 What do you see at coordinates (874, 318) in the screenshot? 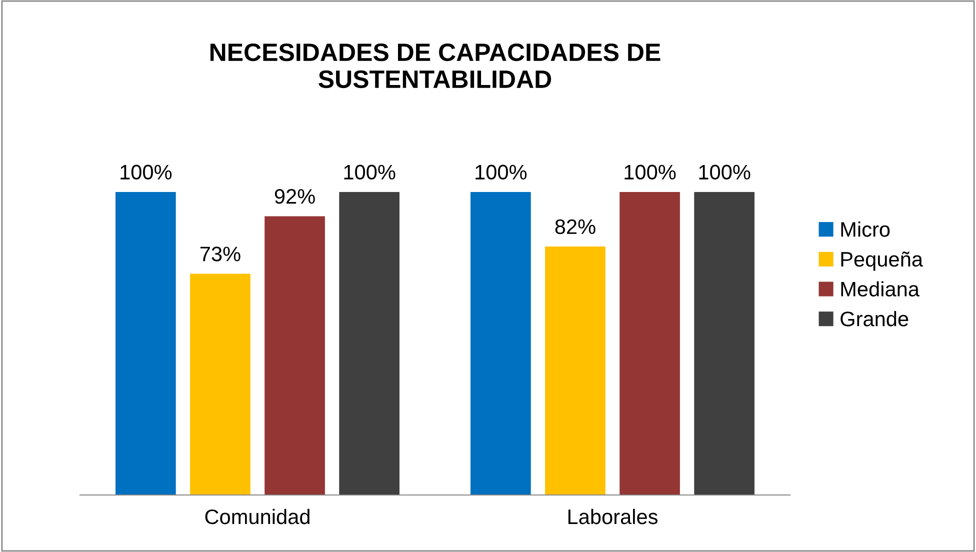
I see `legend-label: Grande` at bounding box center [874, 318].